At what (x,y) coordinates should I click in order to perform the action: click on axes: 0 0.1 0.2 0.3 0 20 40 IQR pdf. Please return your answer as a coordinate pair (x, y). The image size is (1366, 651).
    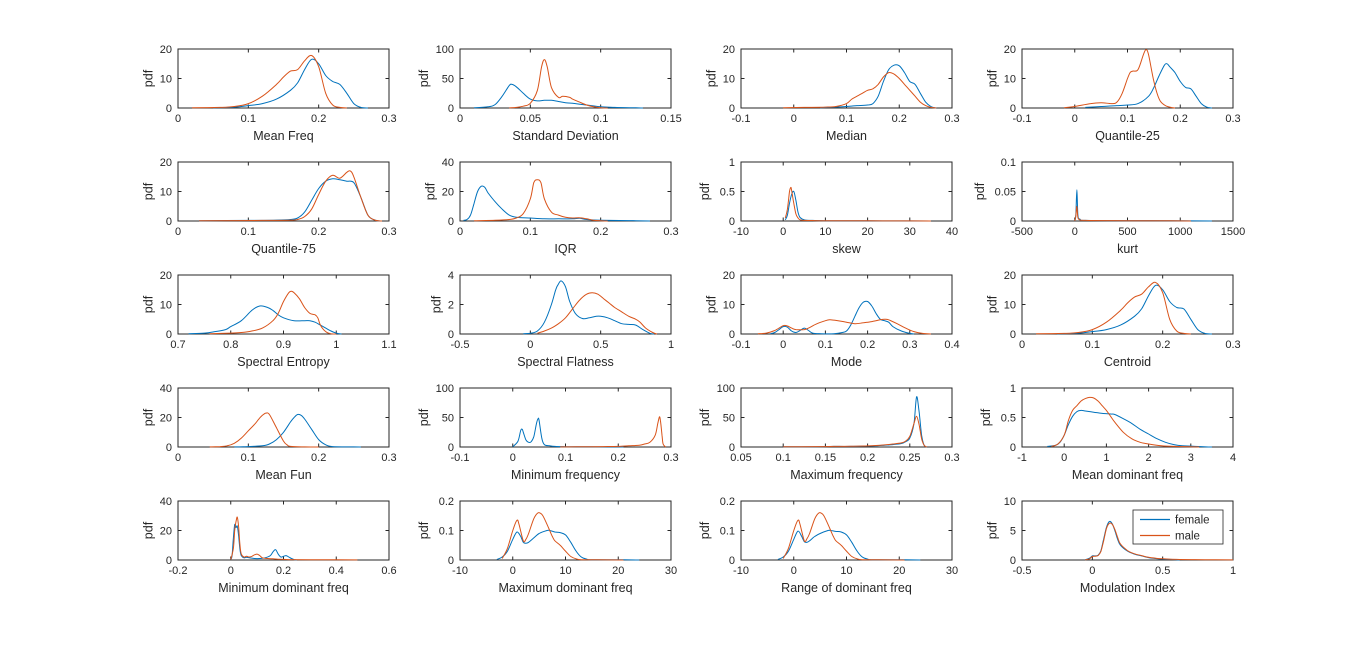
    Looking at the image, I should click on (550, 206).